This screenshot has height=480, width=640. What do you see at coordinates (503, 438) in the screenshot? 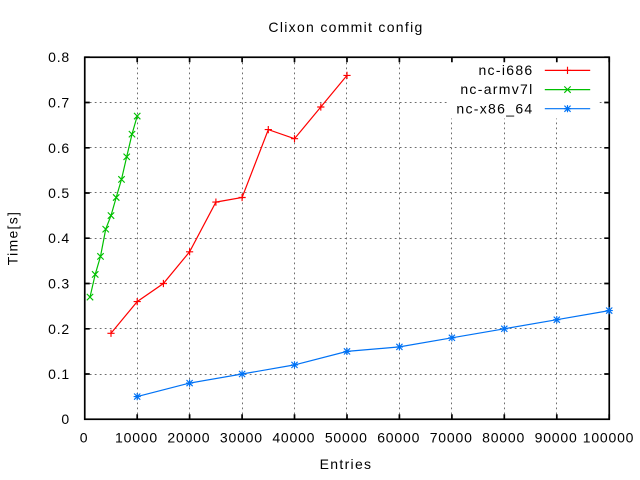
I see `svg-text: 80000` at bounding box center [503, 438].